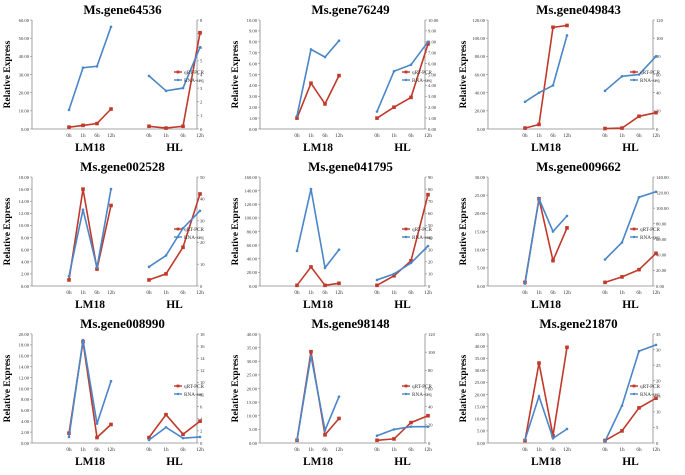  I want to click on right-tick-label: 30, so click(658, 349).